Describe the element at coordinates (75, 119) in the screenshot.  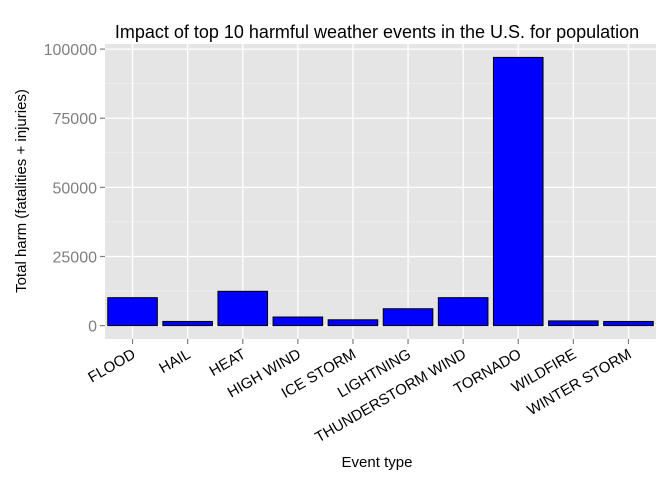
I see `y-tick-label: 75000` at that location.